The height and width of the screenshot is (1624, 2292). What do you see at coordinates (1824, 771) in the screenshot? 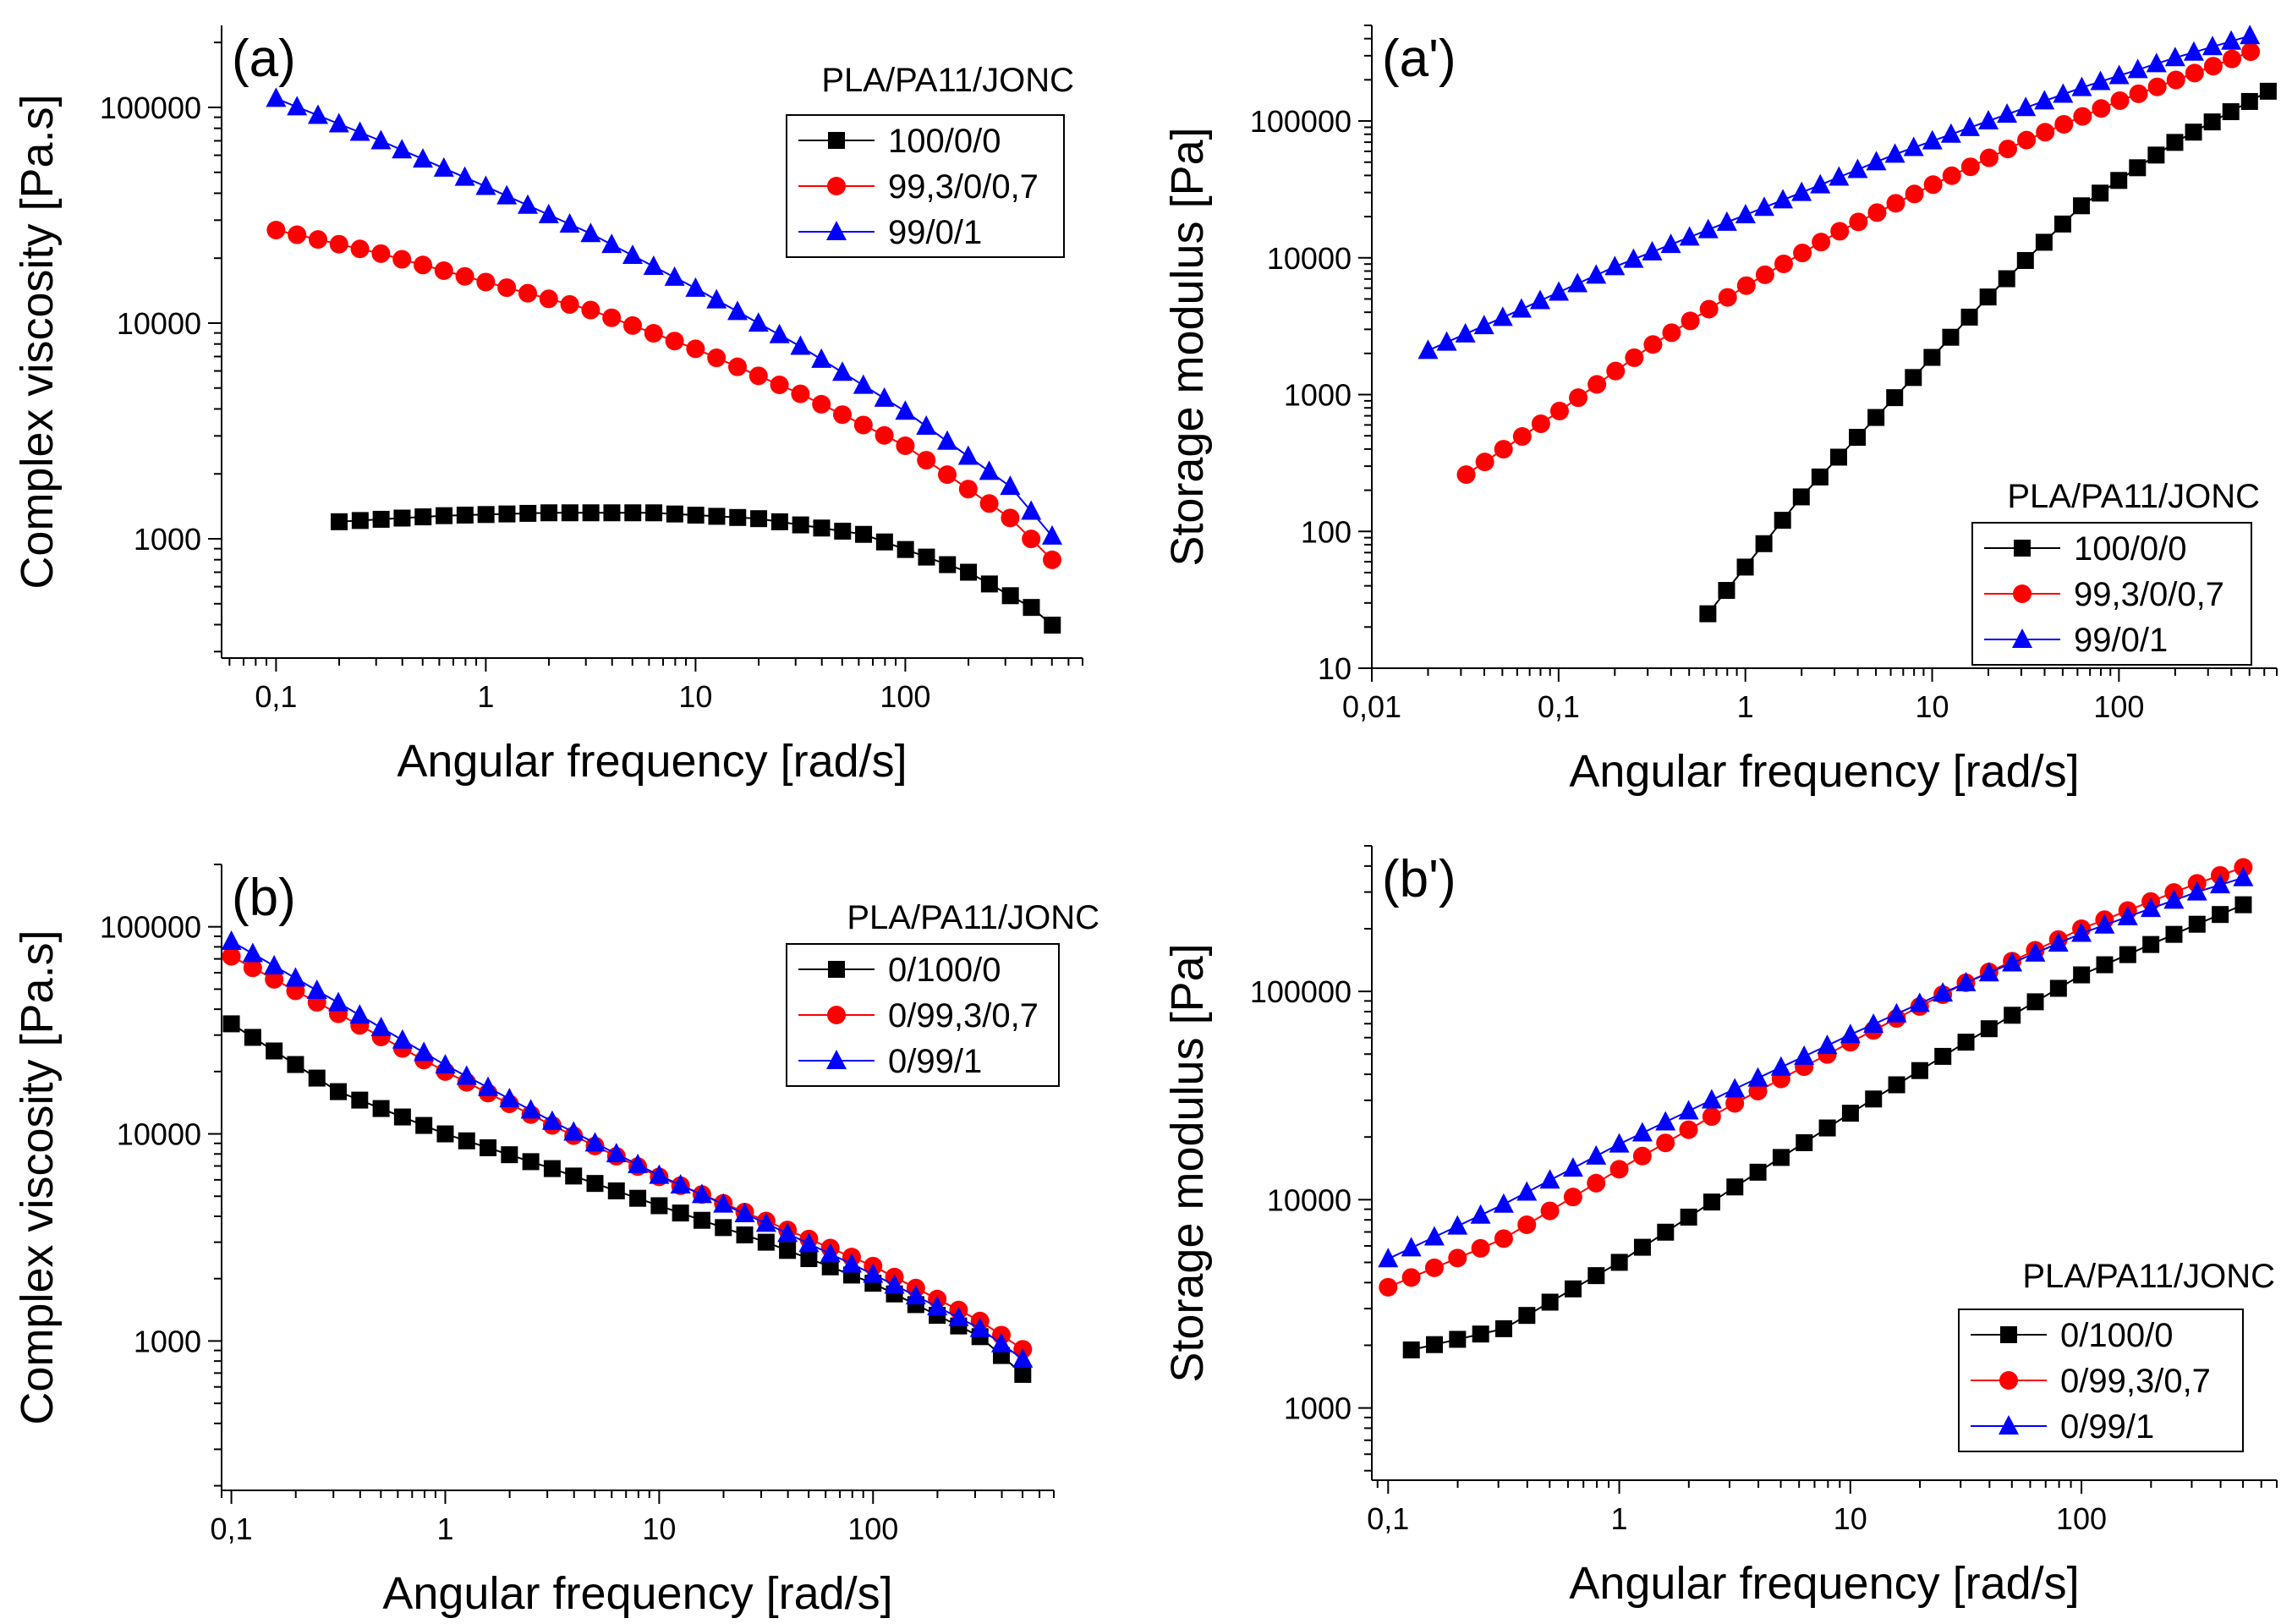
I see `x-axis-title: Angular frequency [rad/s]` at bounding box center [1824, 771].